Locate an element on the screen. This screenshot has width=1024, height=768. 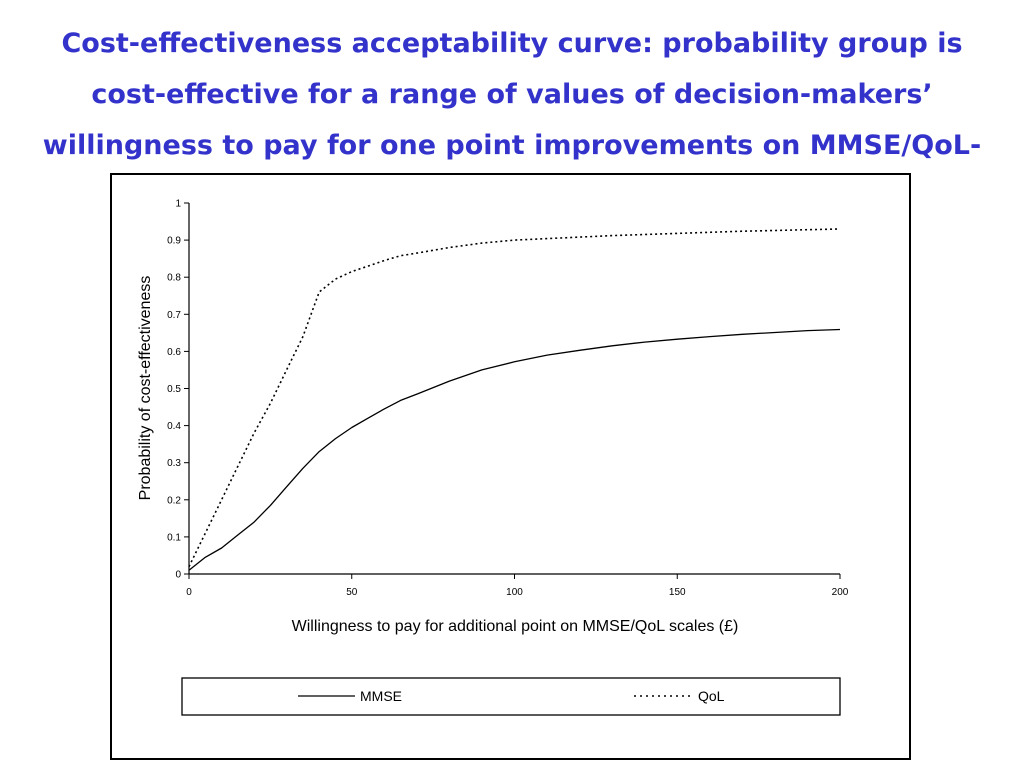
x-tick-label: 50 is located at coordinates (352, 592).